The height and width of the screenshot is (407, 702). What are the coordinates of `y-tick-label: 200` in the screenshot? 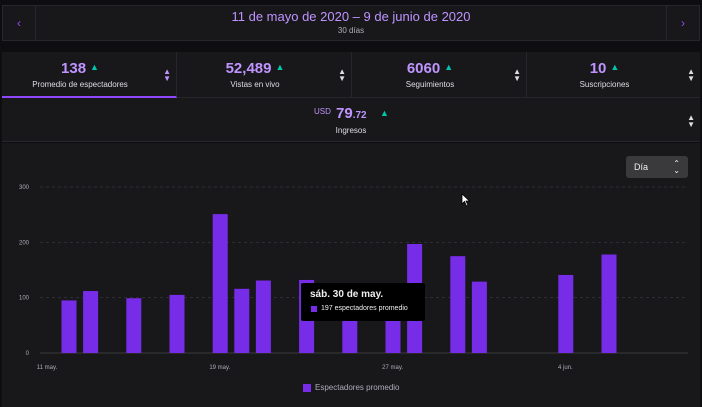 It's located at (24, 243).